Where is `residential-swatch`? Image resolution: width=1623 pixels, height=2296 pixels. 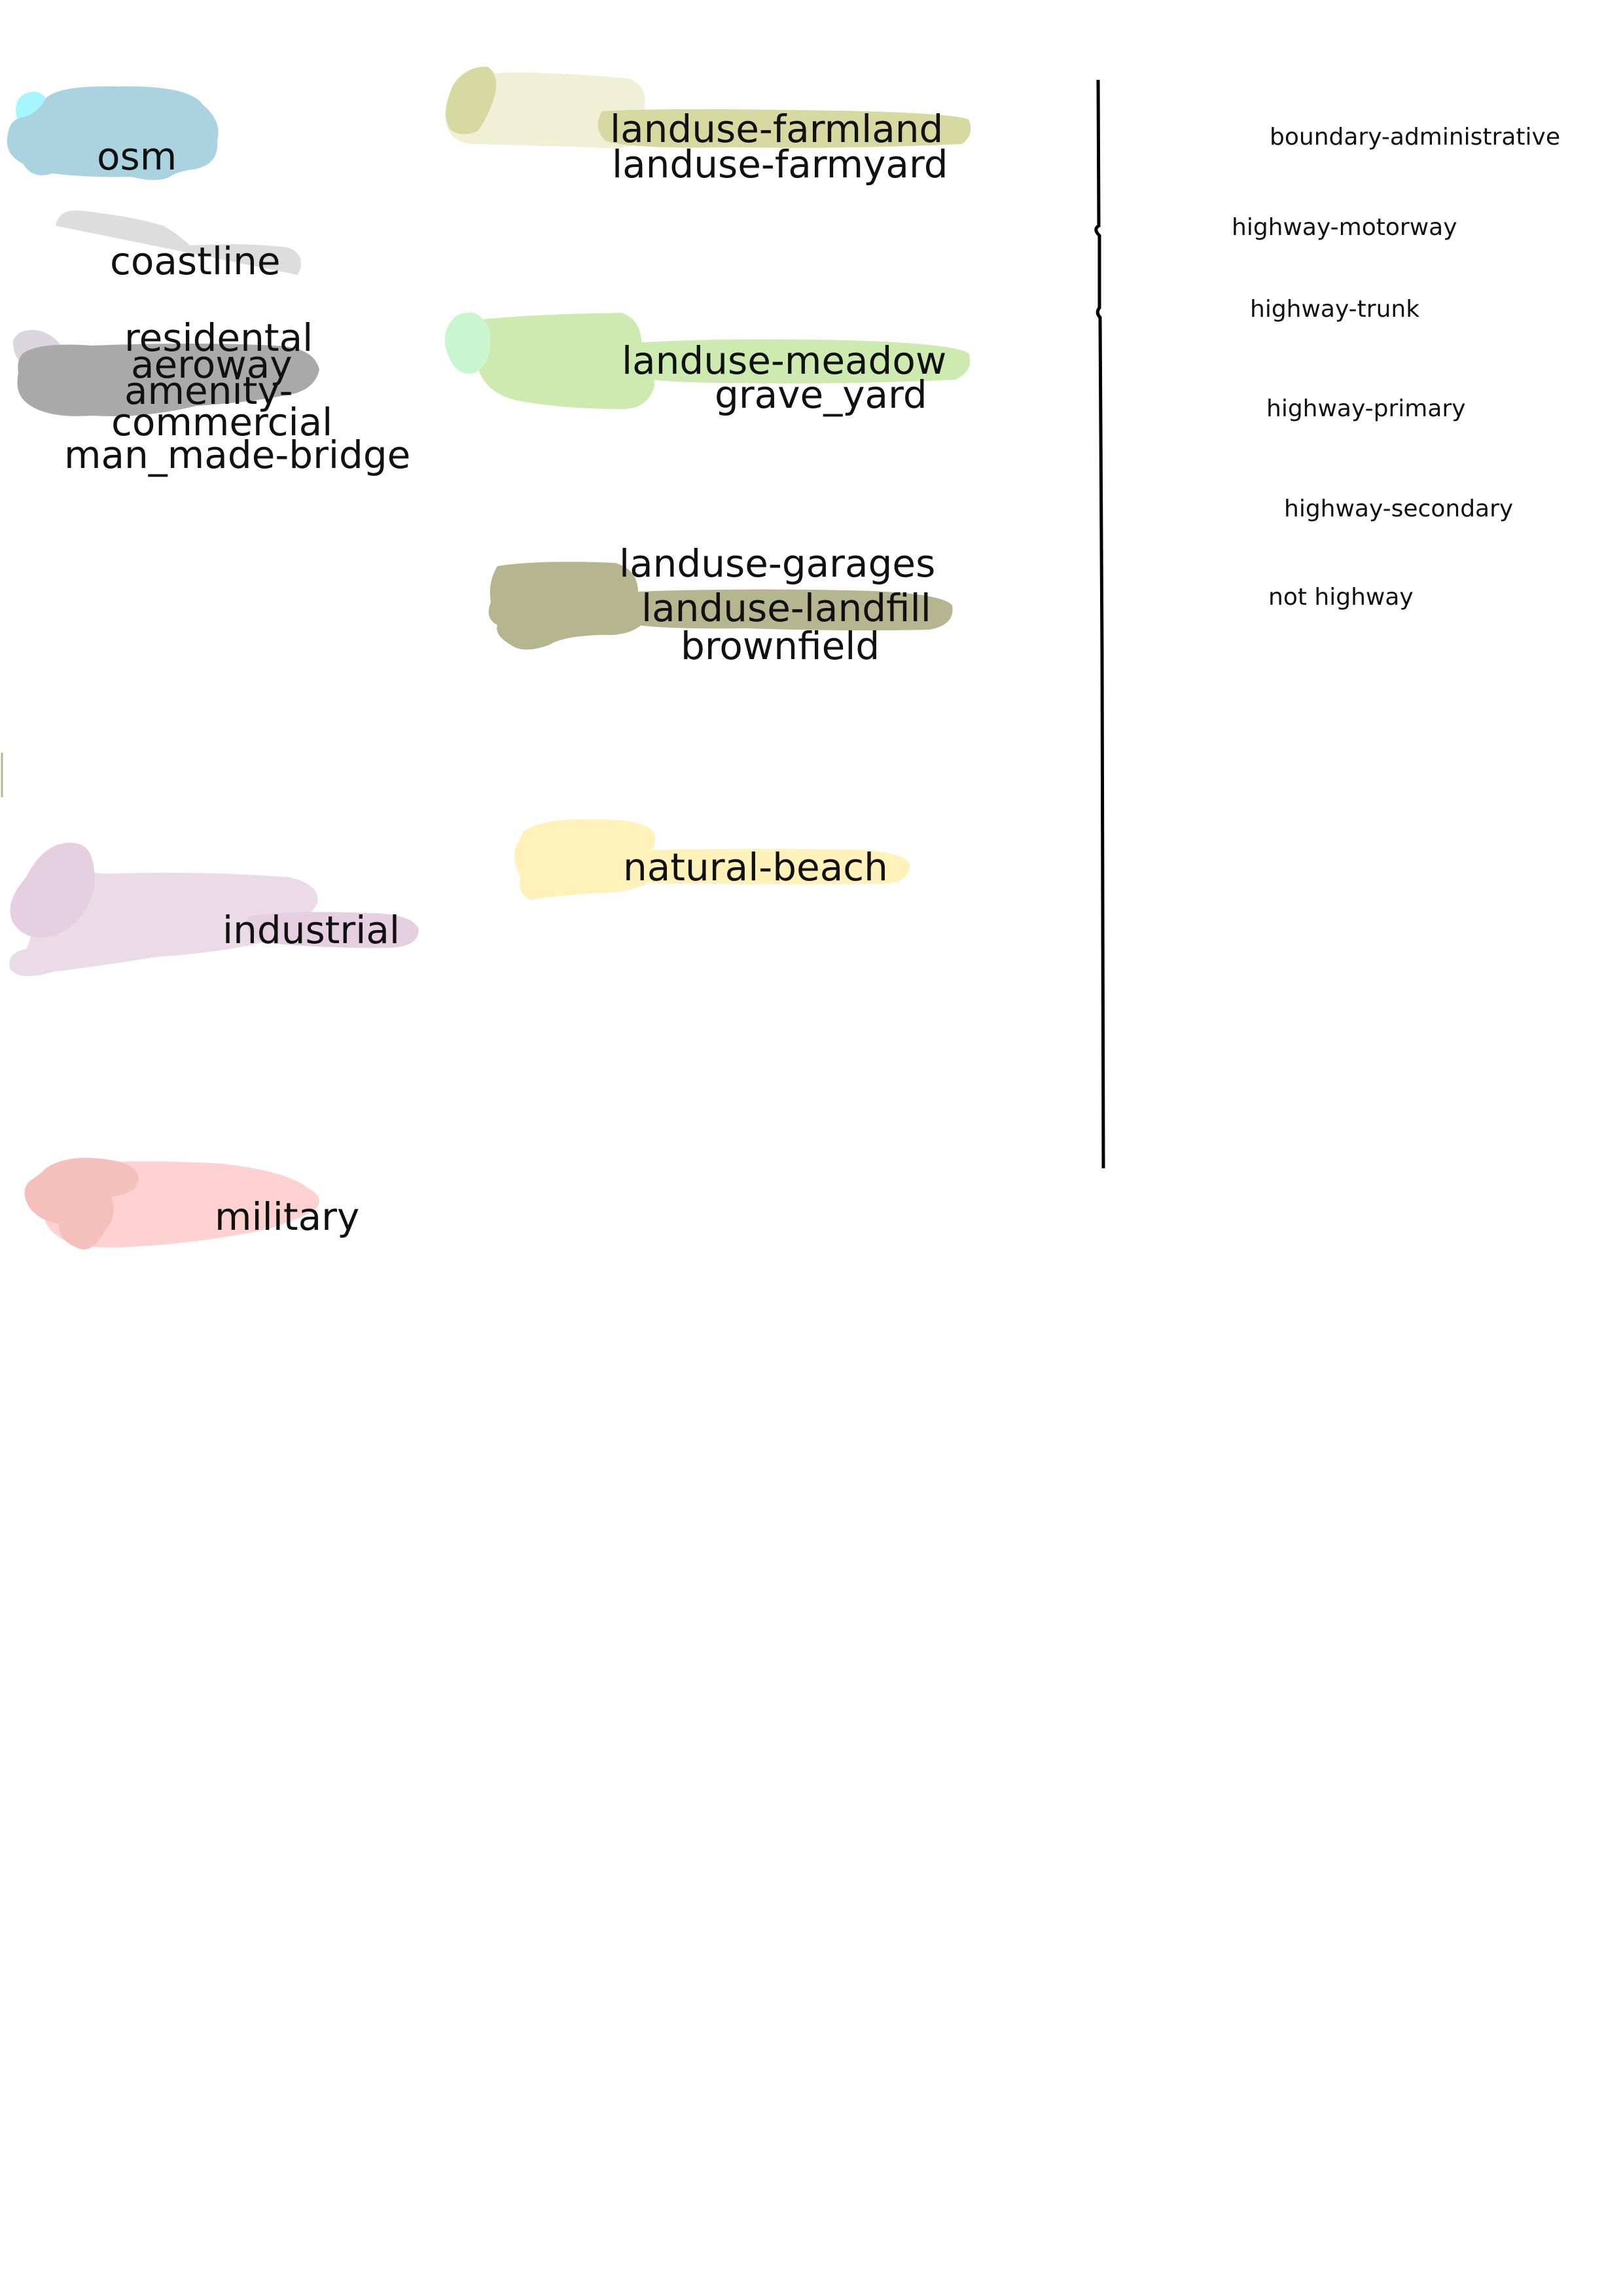 residential-swatch is located at coordinates (166, 373).